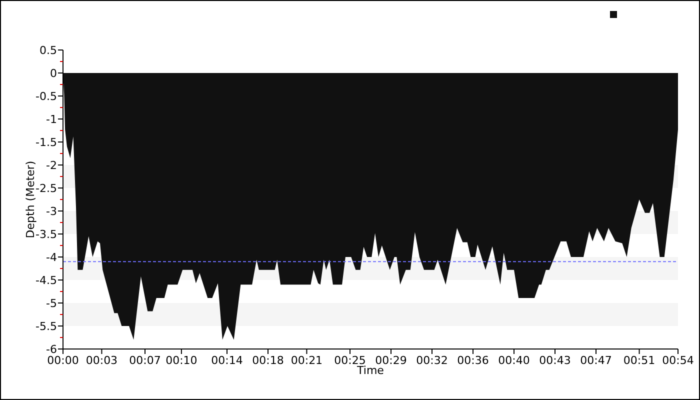 The image size is (700, 400). I want to click on y-tick-label: 0, so click(53, 73).